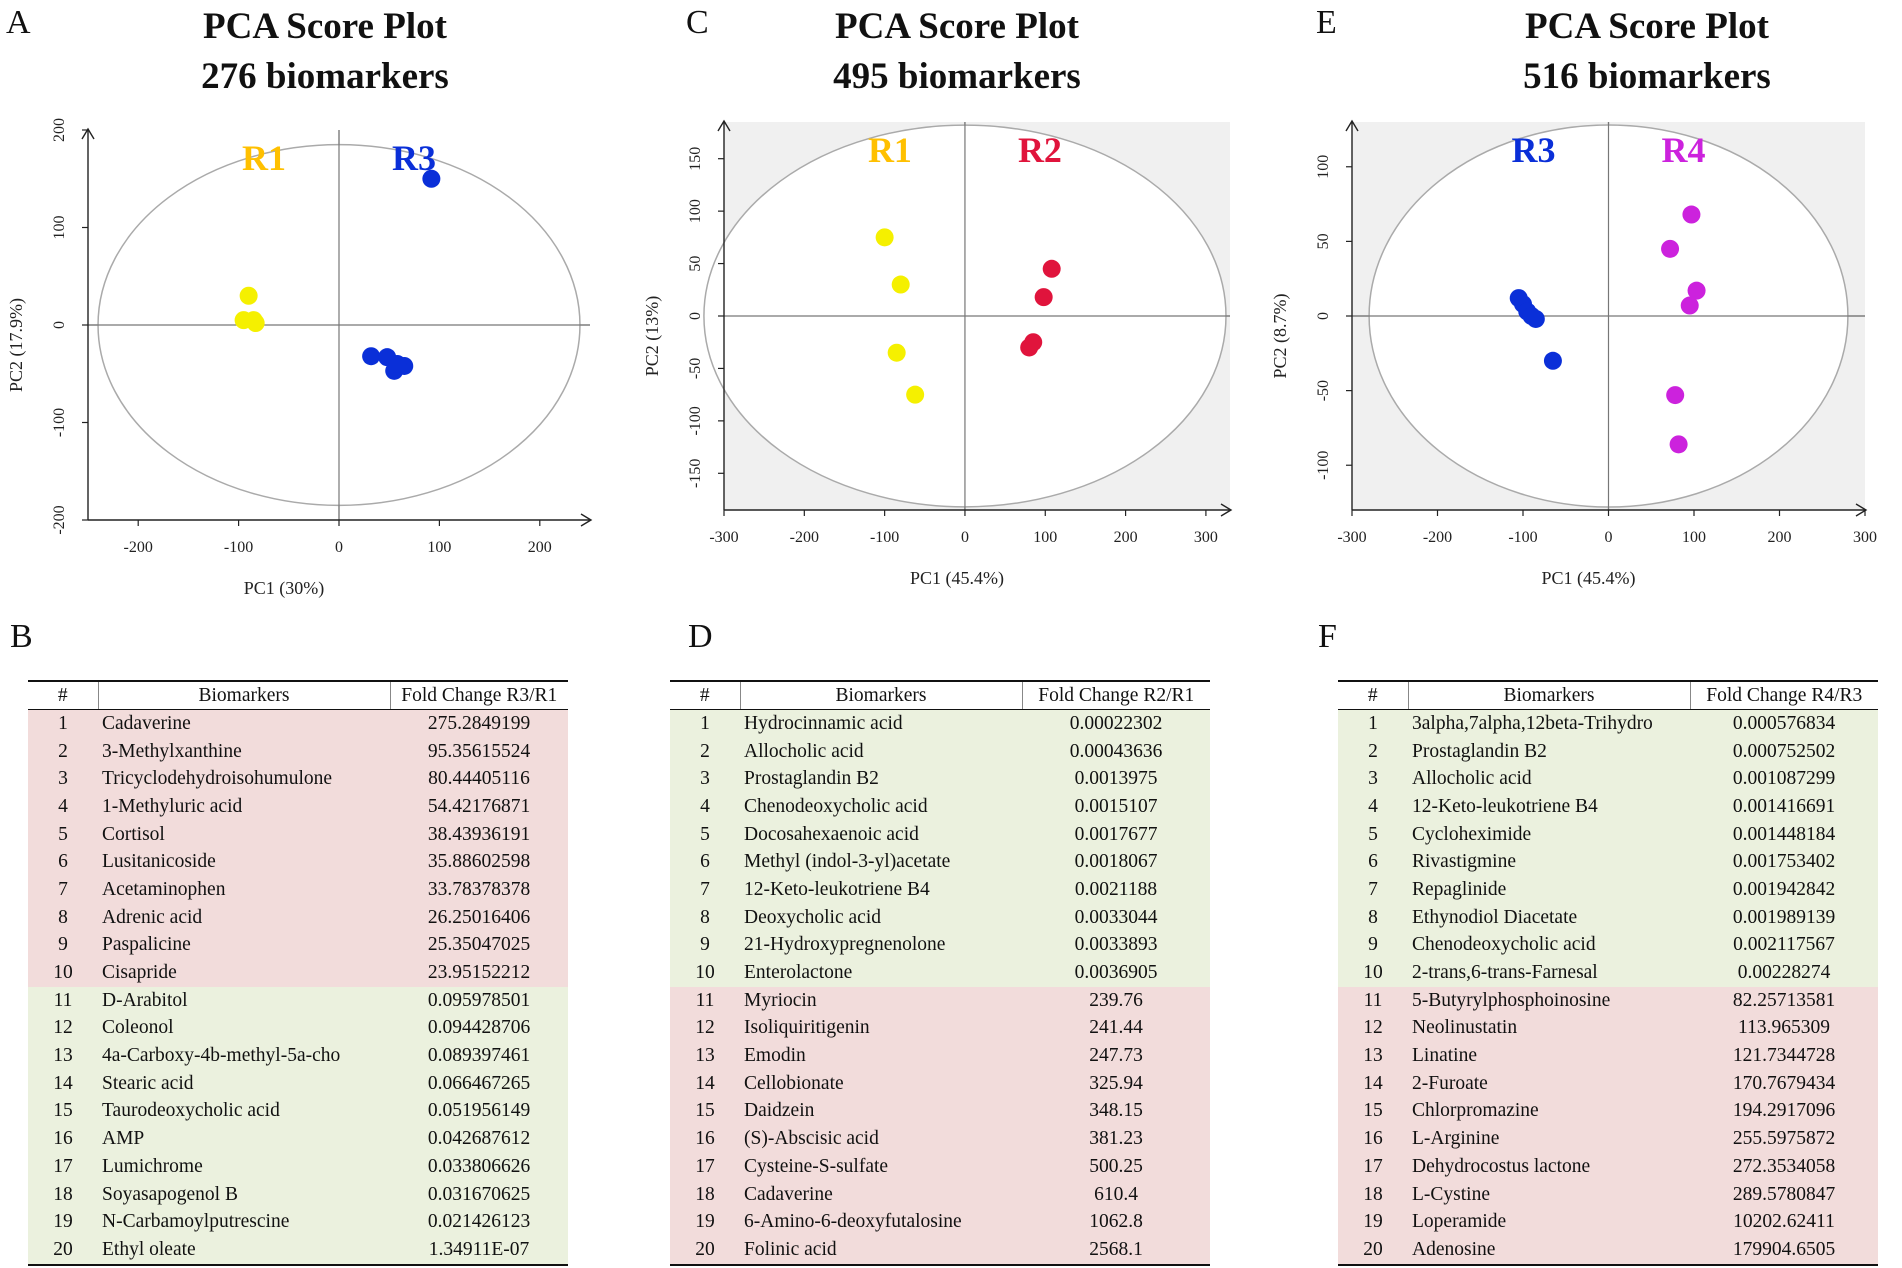 The image size is (1902, 1268). What do you see at coordinates (1549, 973) in the screenshot?
I see `row-biomarker: 2-trans,6-trans-Farnesal` at bounding box center [1549, 973].